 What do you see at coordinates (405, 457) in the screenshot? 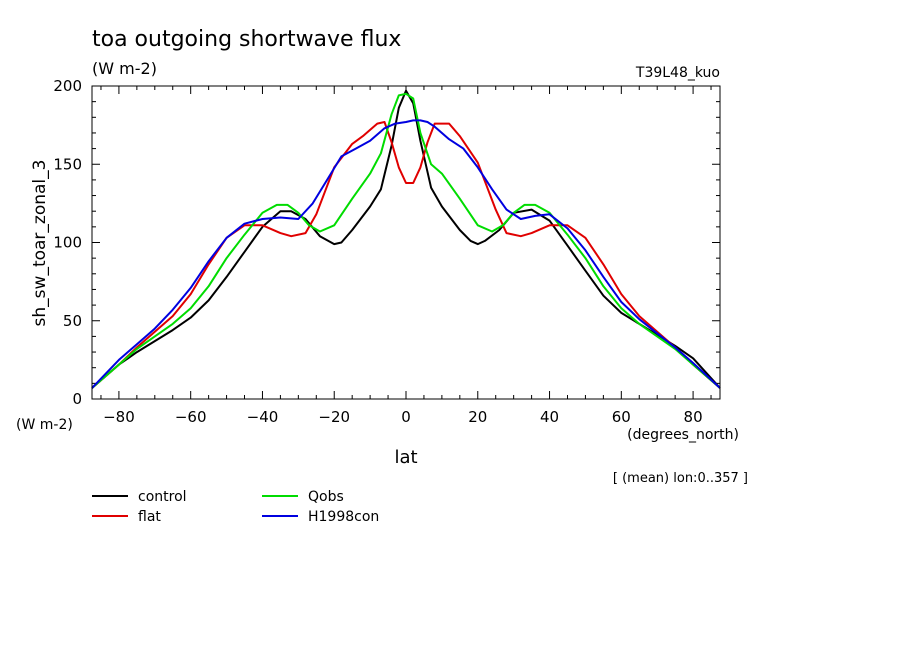
I see `x-axis-label: lat` at bounding box center [405, 457].